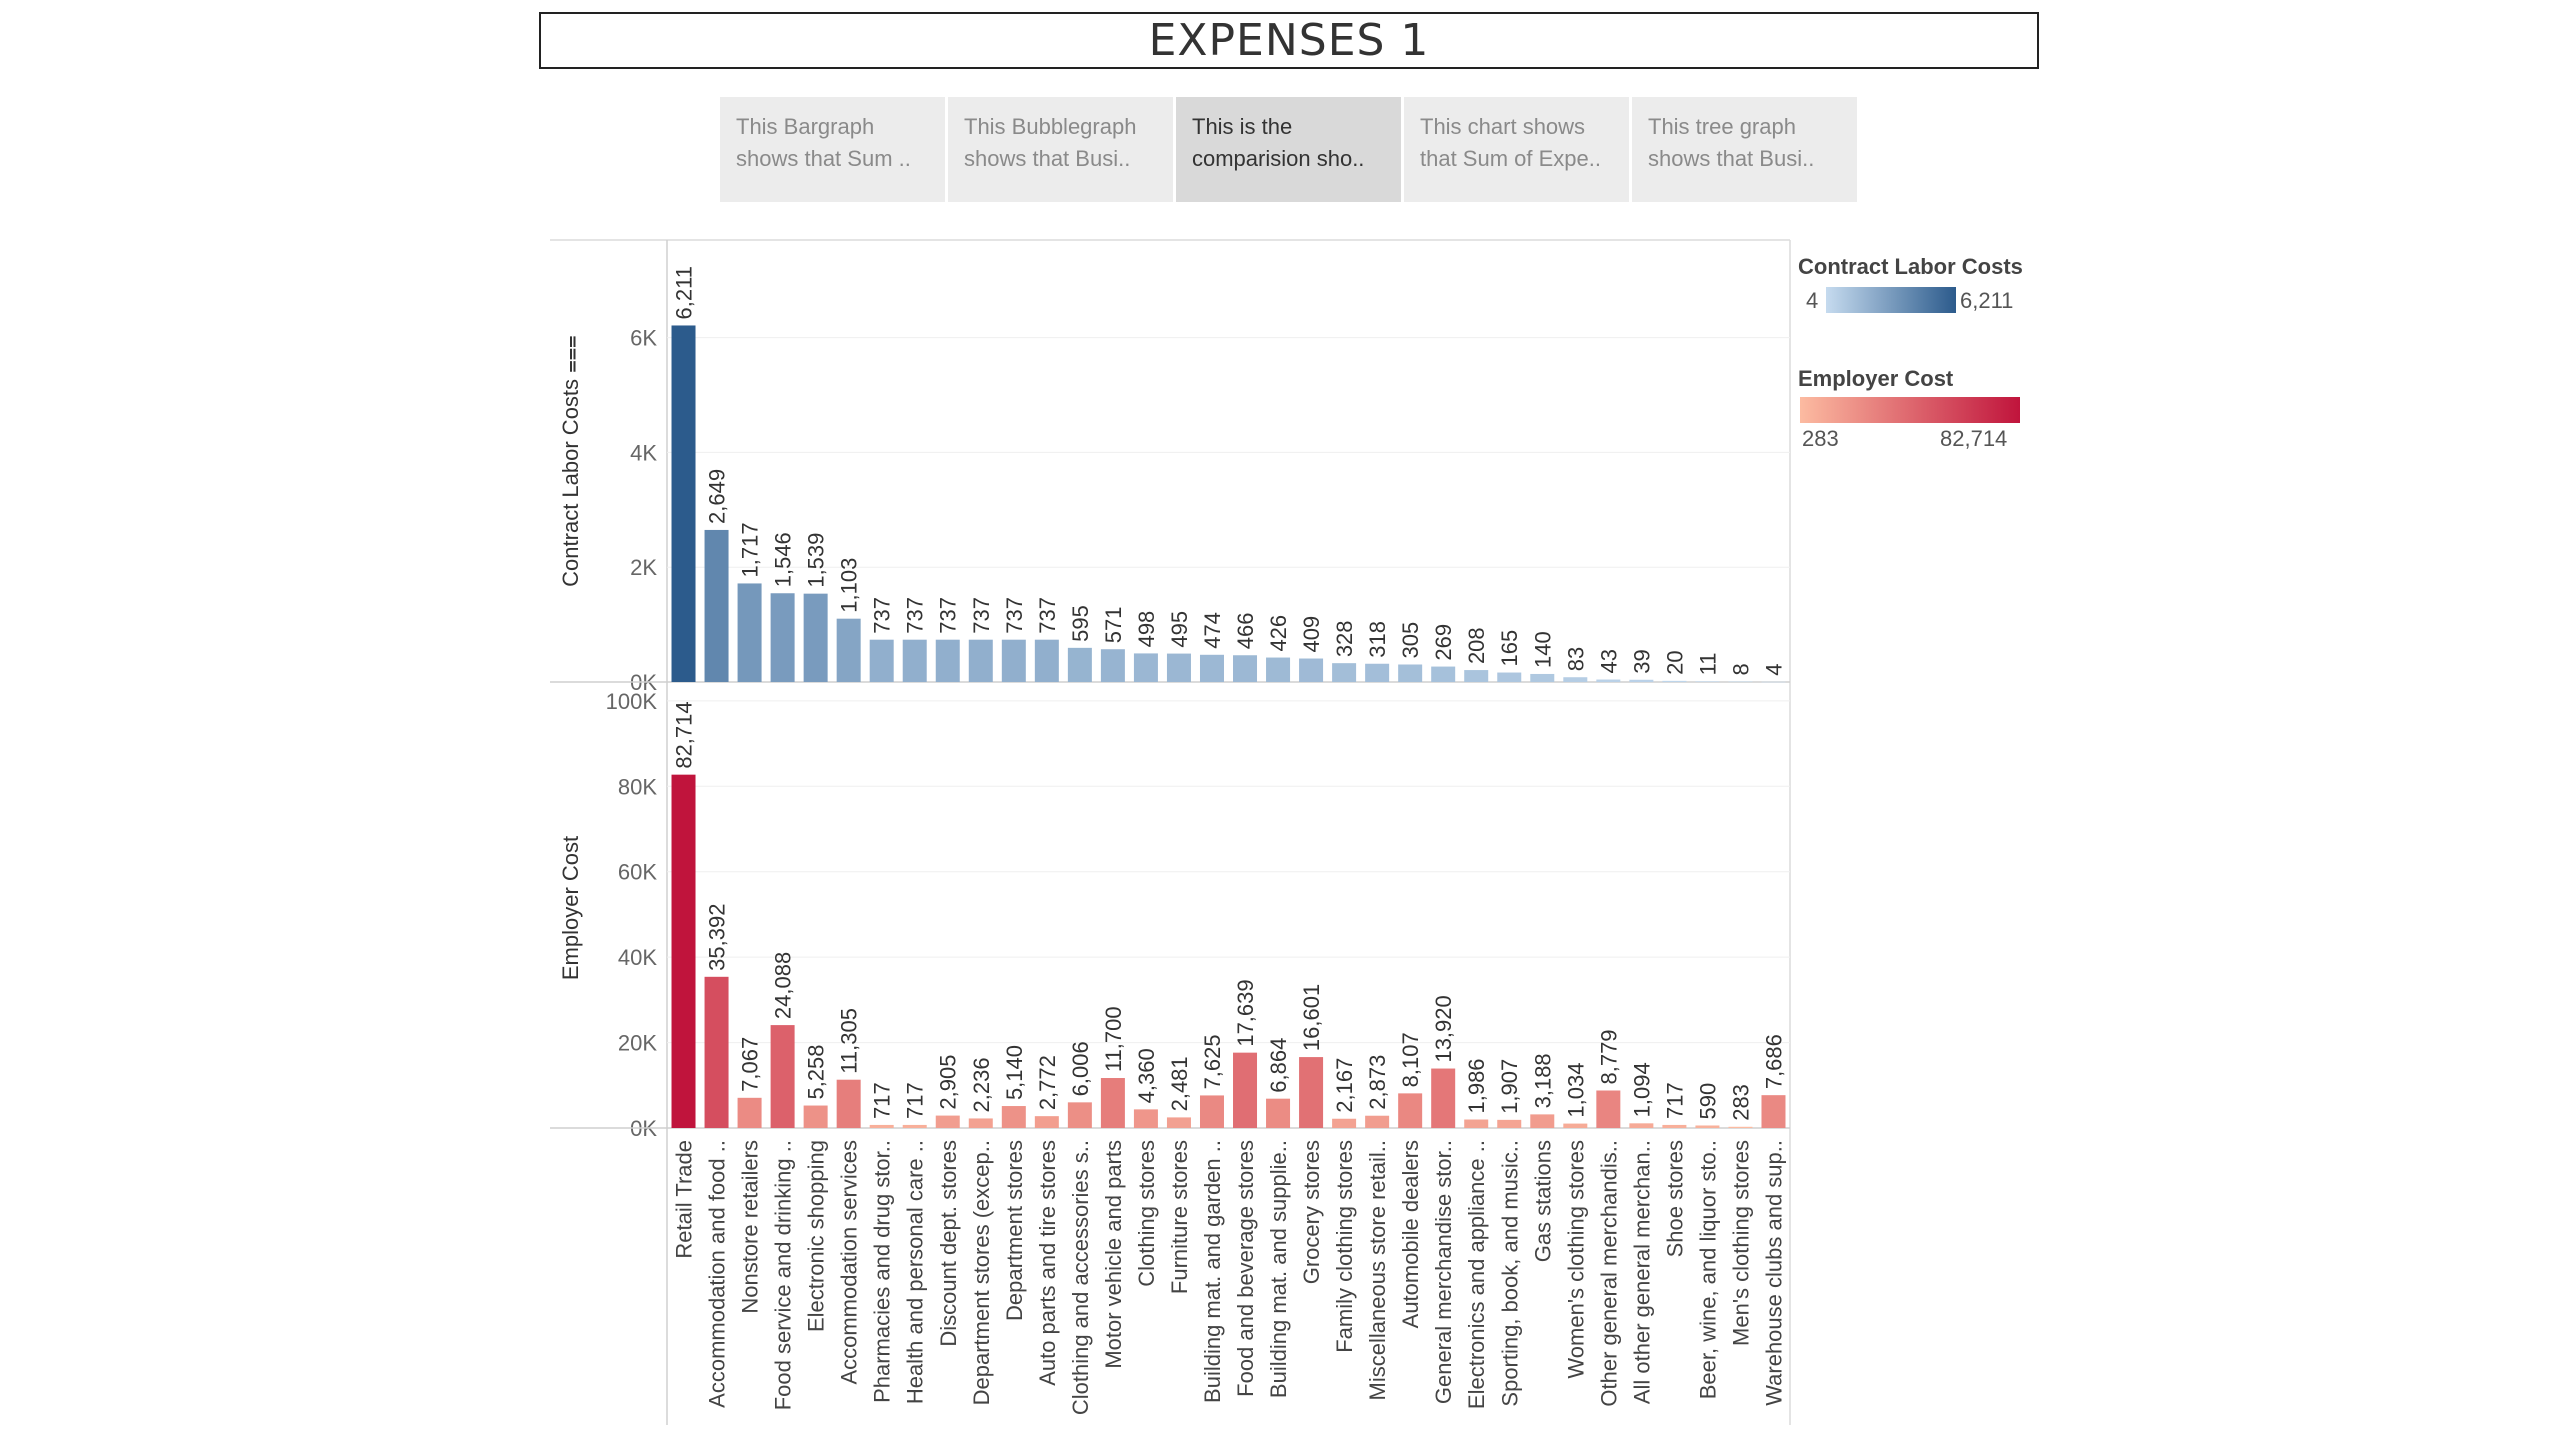 The image size is (2560, 1440). Describe the element at coordinates (1278, 633) in the screenshot. I see `data-label-contract: 426` at that location.